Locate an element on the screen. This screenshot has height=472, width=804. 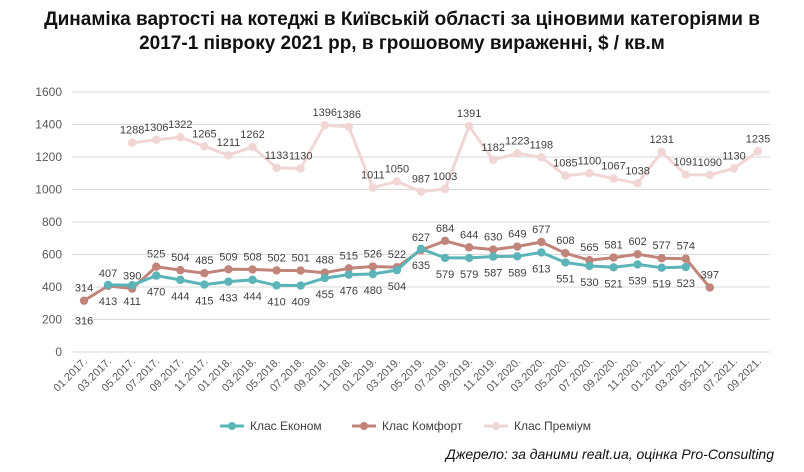
y-tick-label: 0 is located at coordinates (58, 352).